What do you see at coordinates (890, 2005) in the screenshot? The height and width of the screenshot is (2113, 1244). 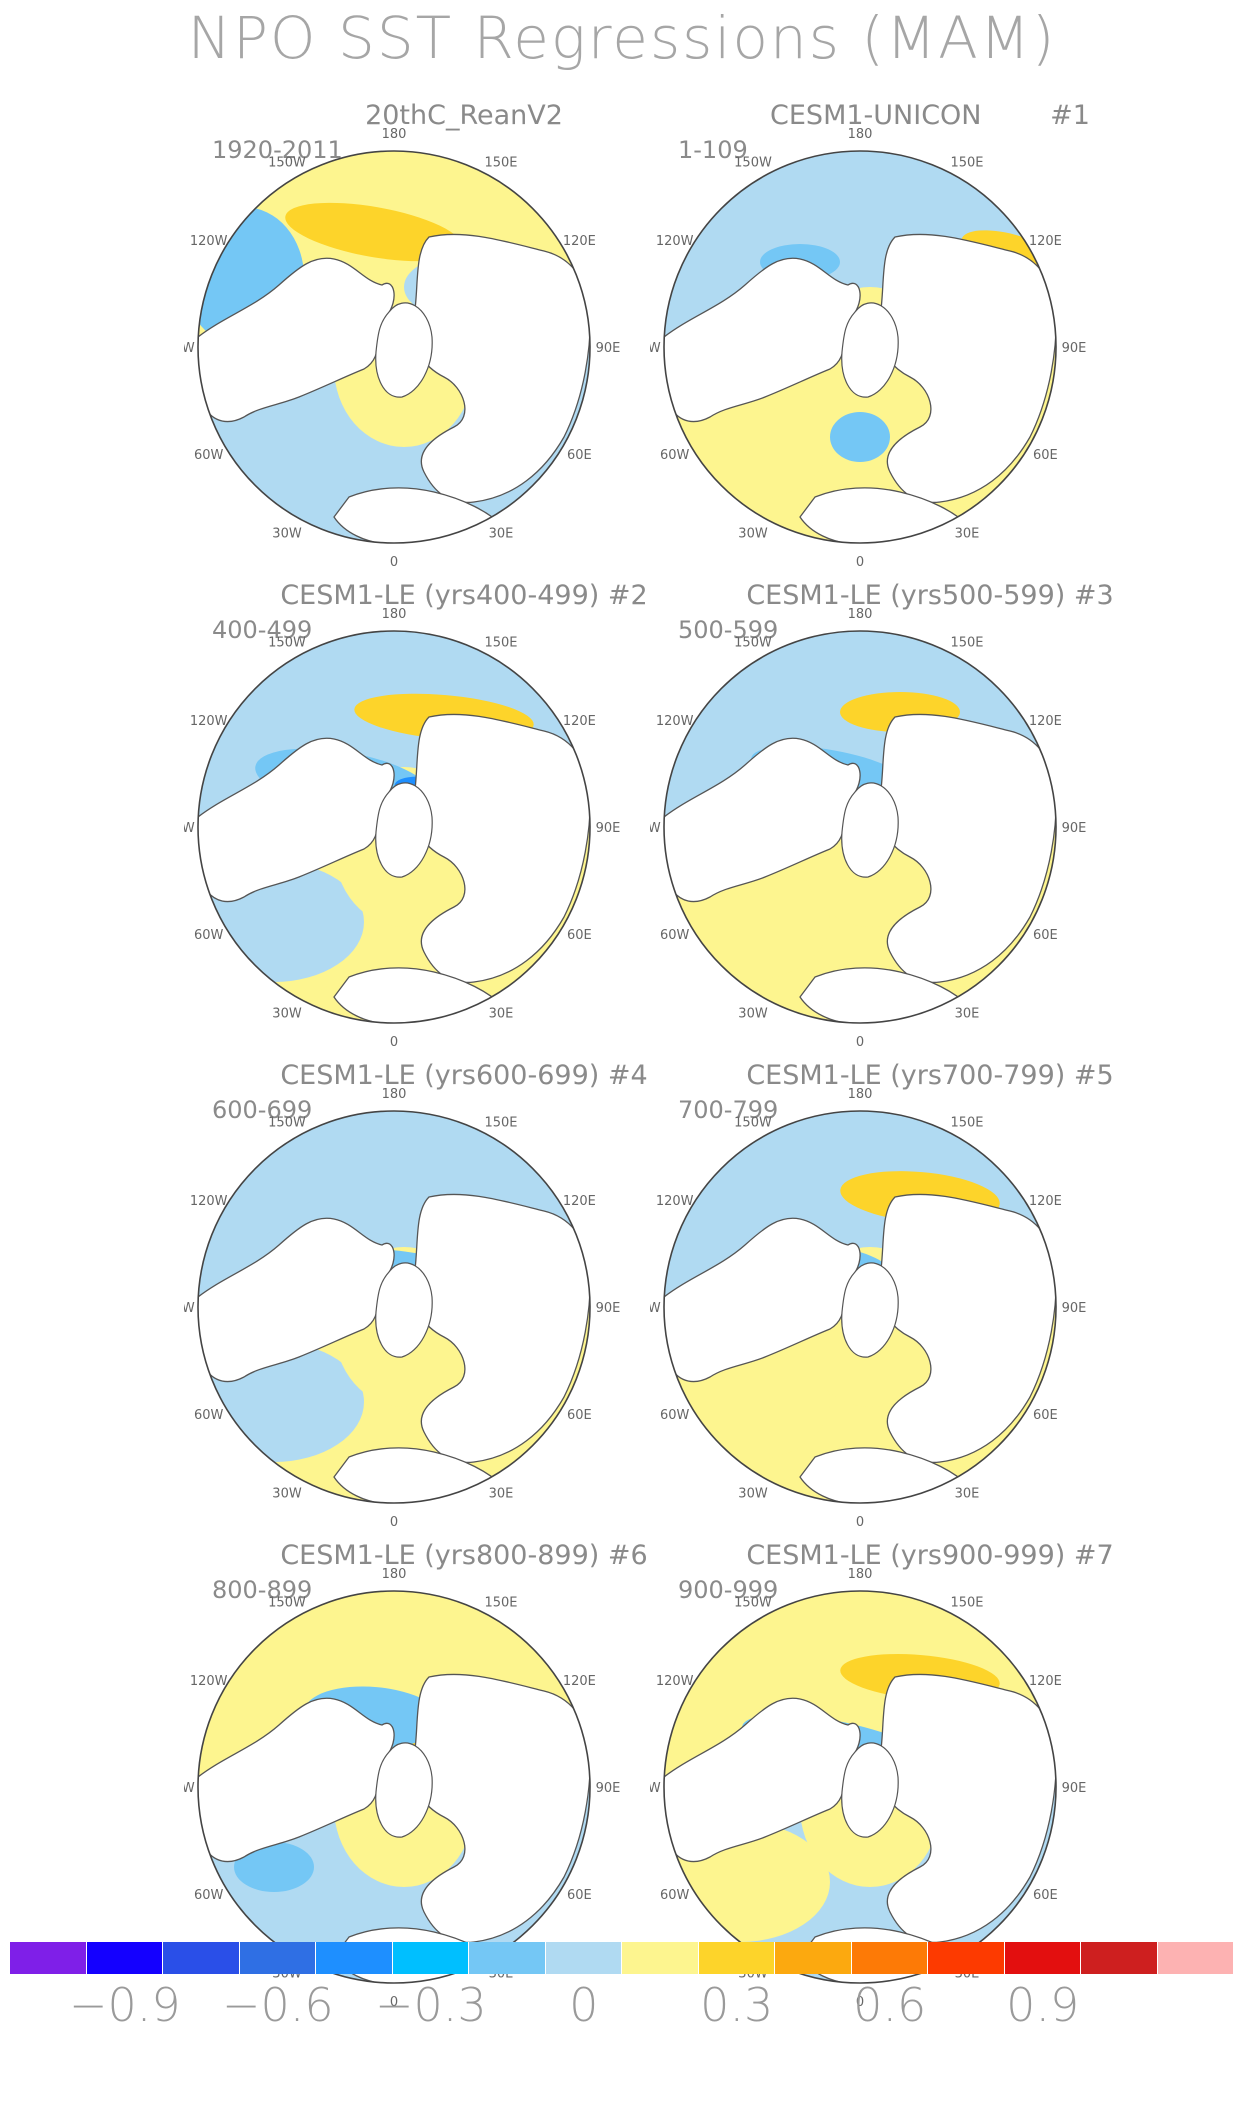 I see `colorbar-tick-label: 0.6` at bounding box center [890, 2005].